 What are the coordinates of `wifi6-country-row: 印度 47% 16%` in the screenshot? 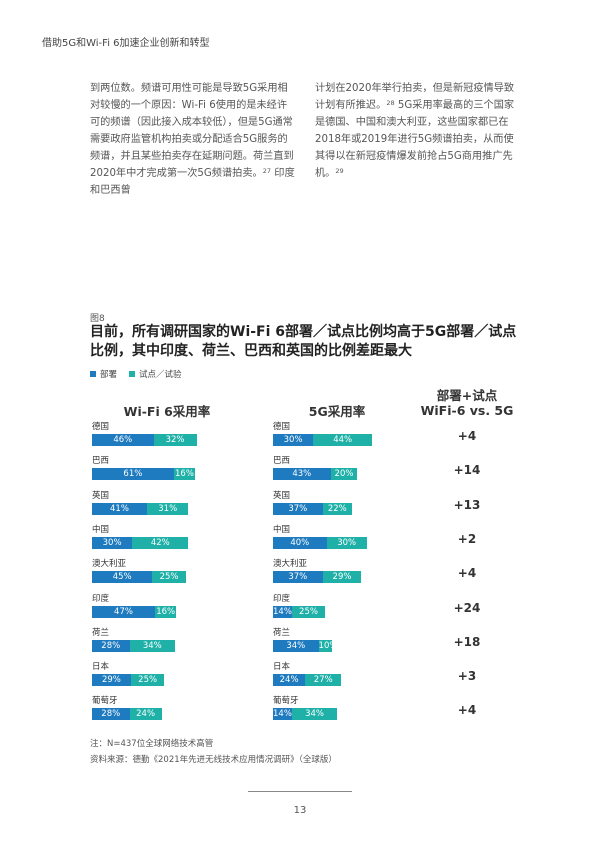 It's located at (159, 605).